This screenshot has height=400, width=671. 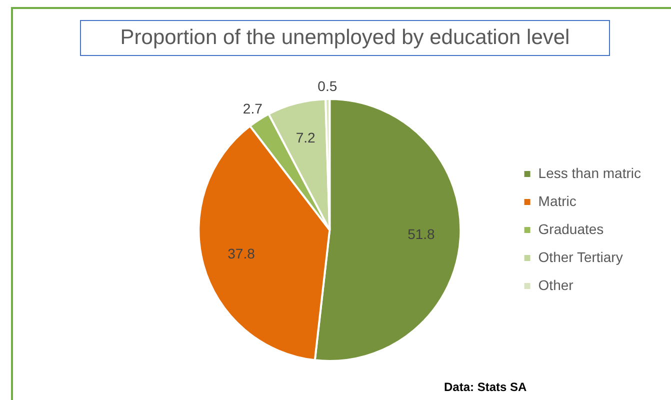 What do you see at coordinates (345, 38) in the screenshot?
I see `chart-title: Proportion of the unemployed by education level` at bounding box center [345, 38].